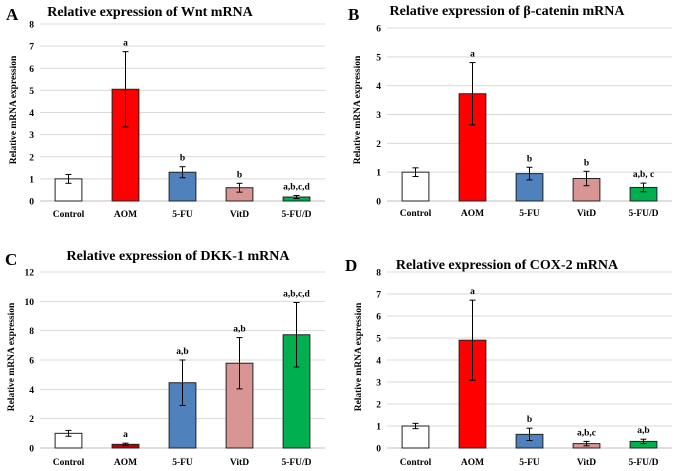 The width and height of the screenshot is (685, 471). I want to click on panel-letter: C, so click(11, 259).